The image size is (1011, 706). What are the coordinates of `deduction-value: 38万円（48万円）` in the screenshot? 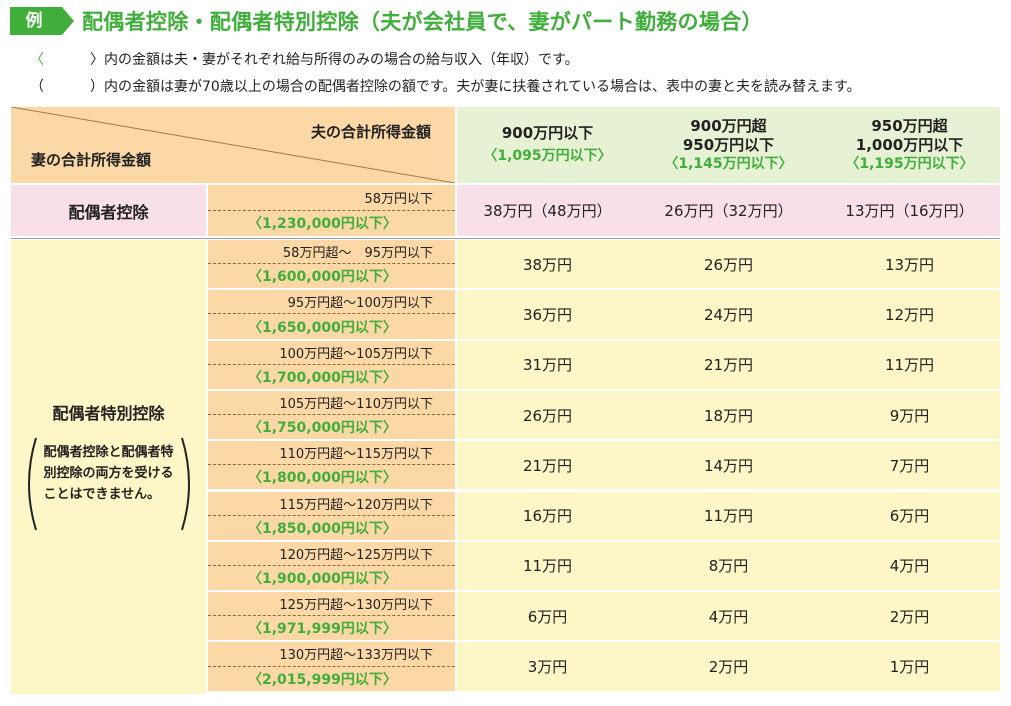 It's located at (547, 210).